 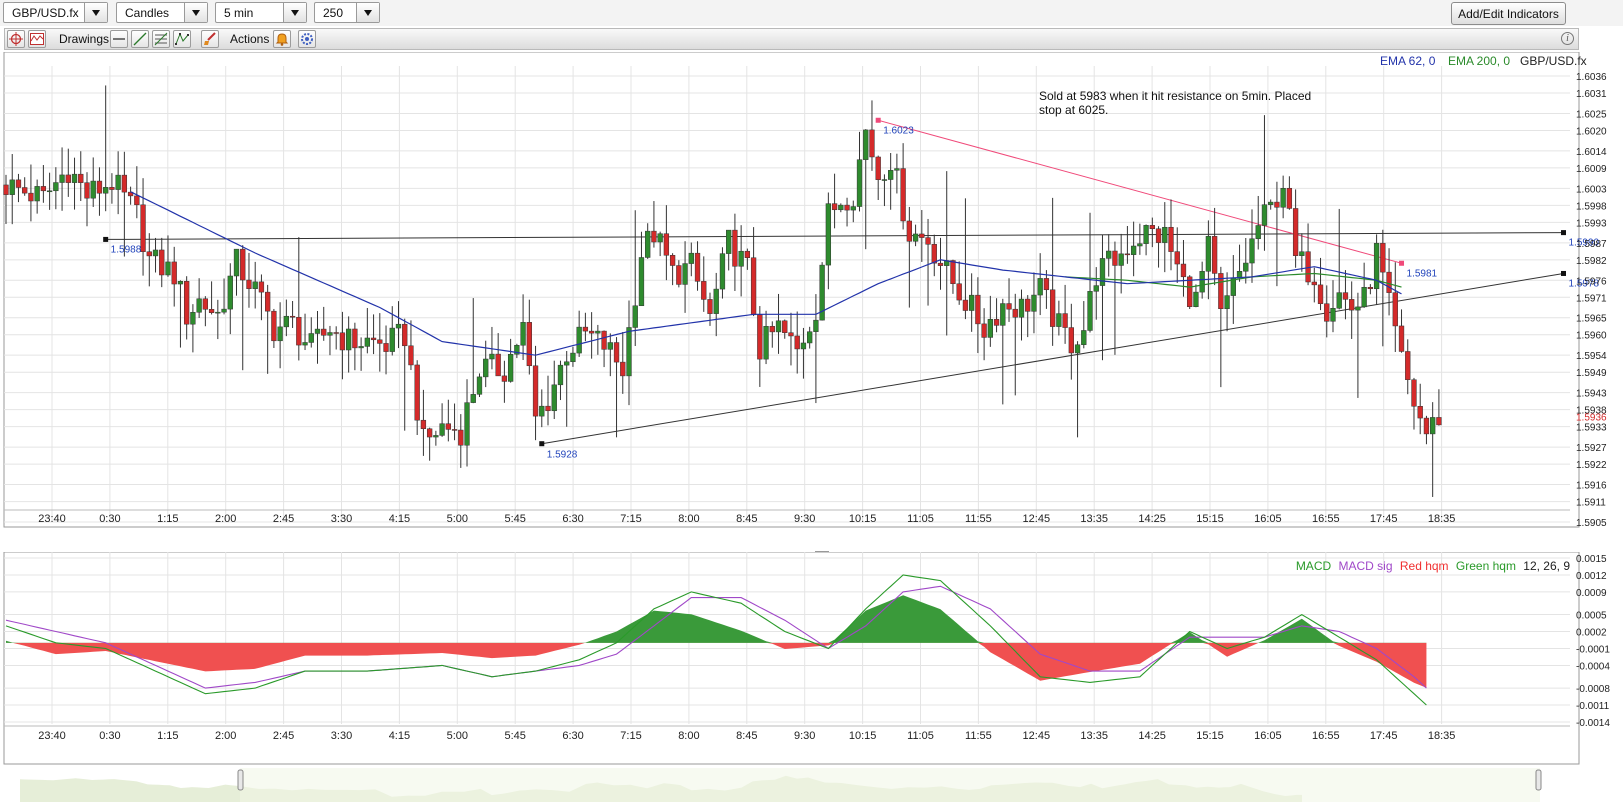 I want to click on price-tick-label: 1.6009, so click(x=1591, y=169).